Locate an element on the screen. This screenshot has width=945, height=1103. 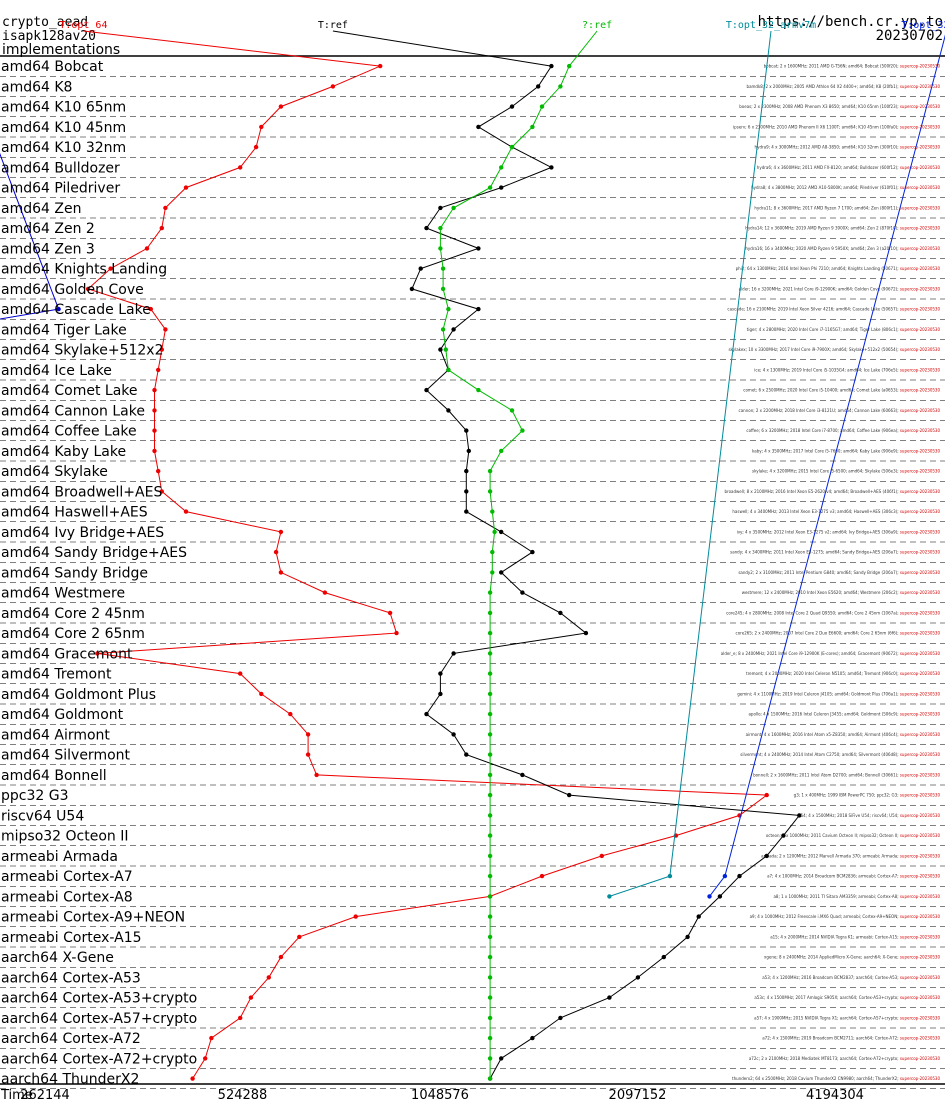
row-label: amd64 Bulldozer is located at coordinates (60, 168).